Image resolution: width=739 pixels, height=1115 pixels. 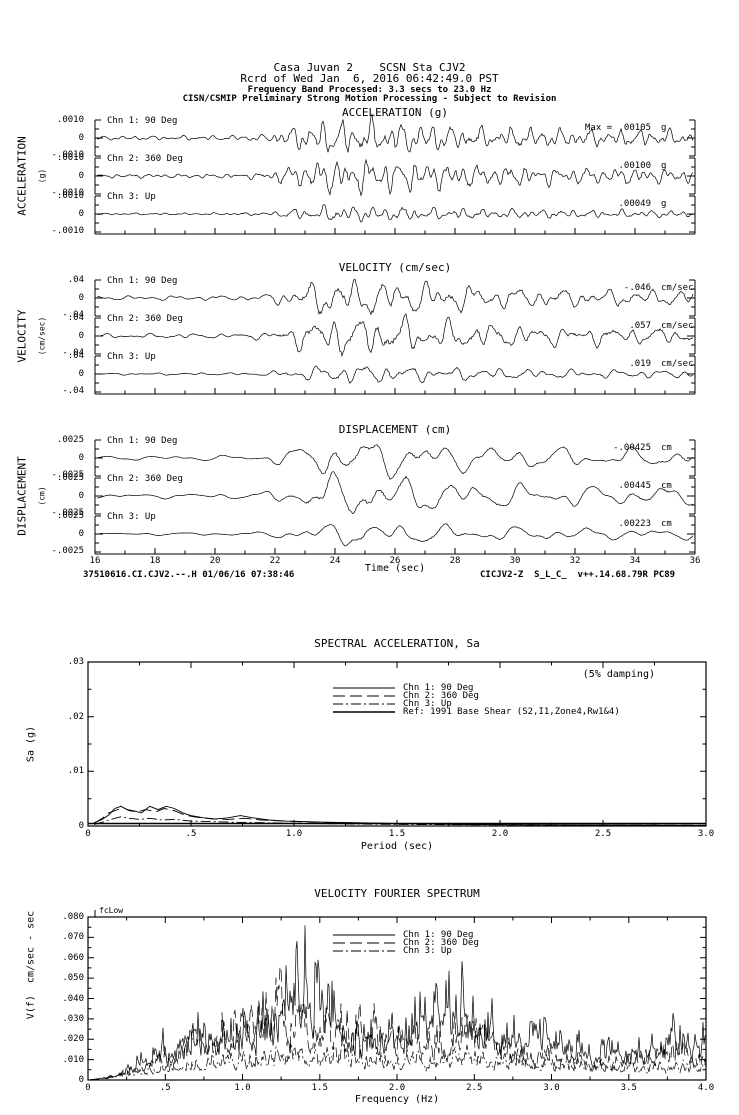 What do you see at coordinates (395, 112) in the screenshot?
I see `acceleration-panel-title: ACCELERATION (g)` at bounding box center [395, 112].